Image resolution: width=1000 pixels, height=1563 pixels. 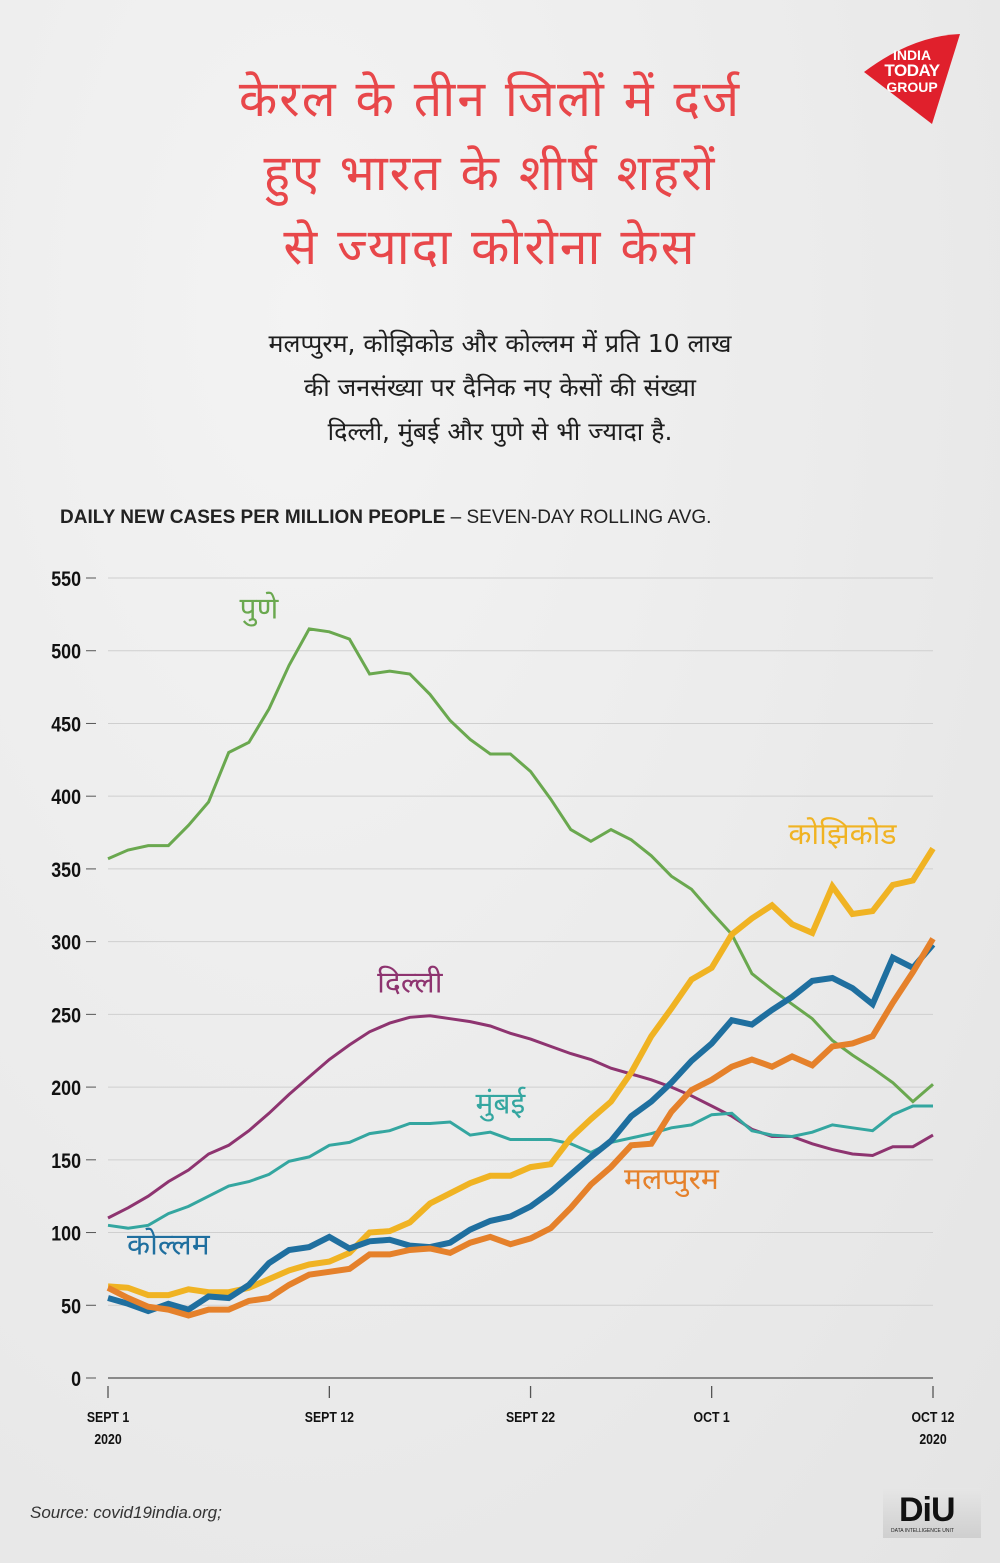 I want to click on diu-logo: DiU DATA INTELLIGENCE UNIT, so click(x=932, y=1513).